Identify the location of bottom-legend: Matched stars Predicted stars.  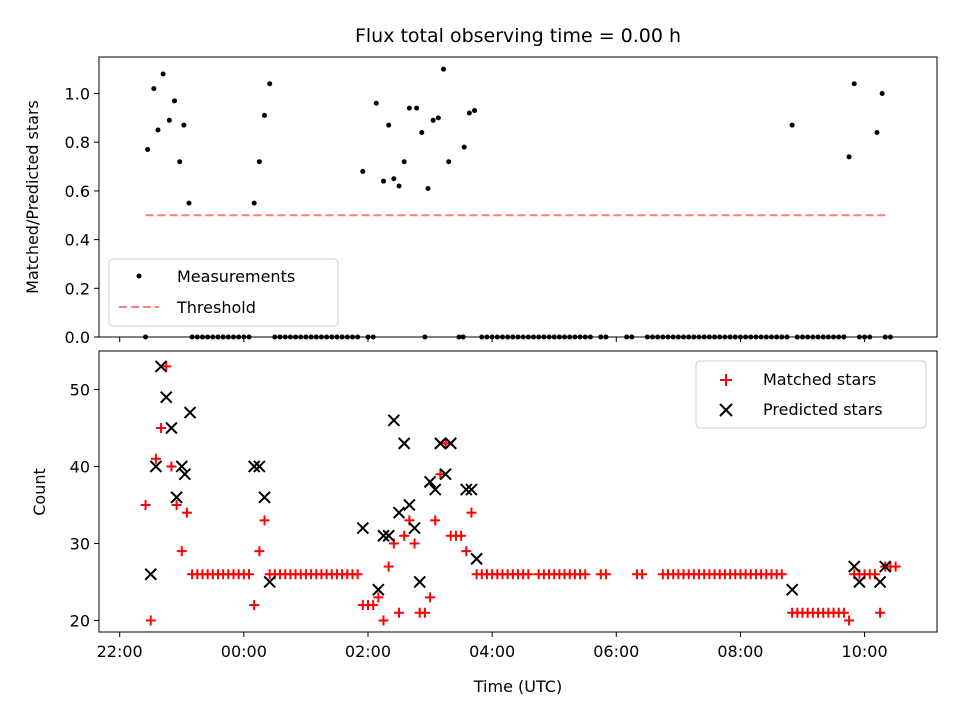
(811, 394).